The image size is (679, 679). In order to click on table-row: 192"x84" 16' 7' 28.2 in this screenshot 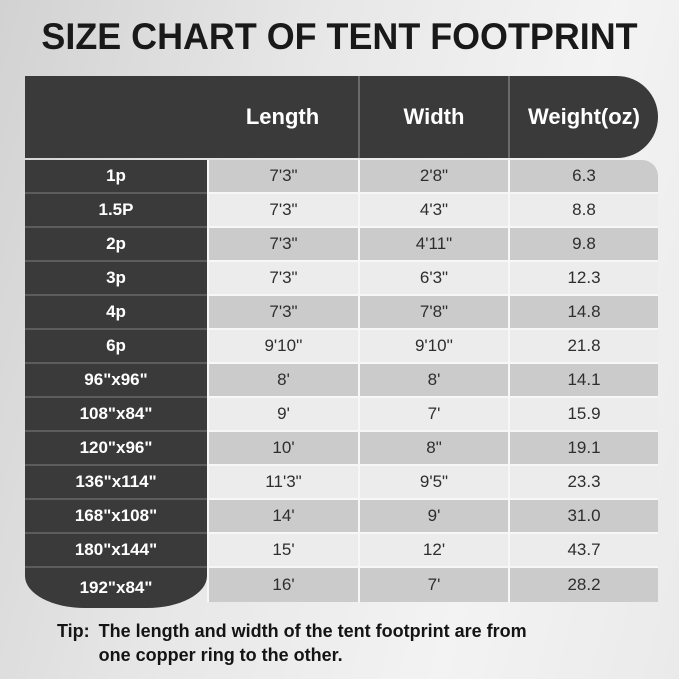, I will do `click(341, 588)`.